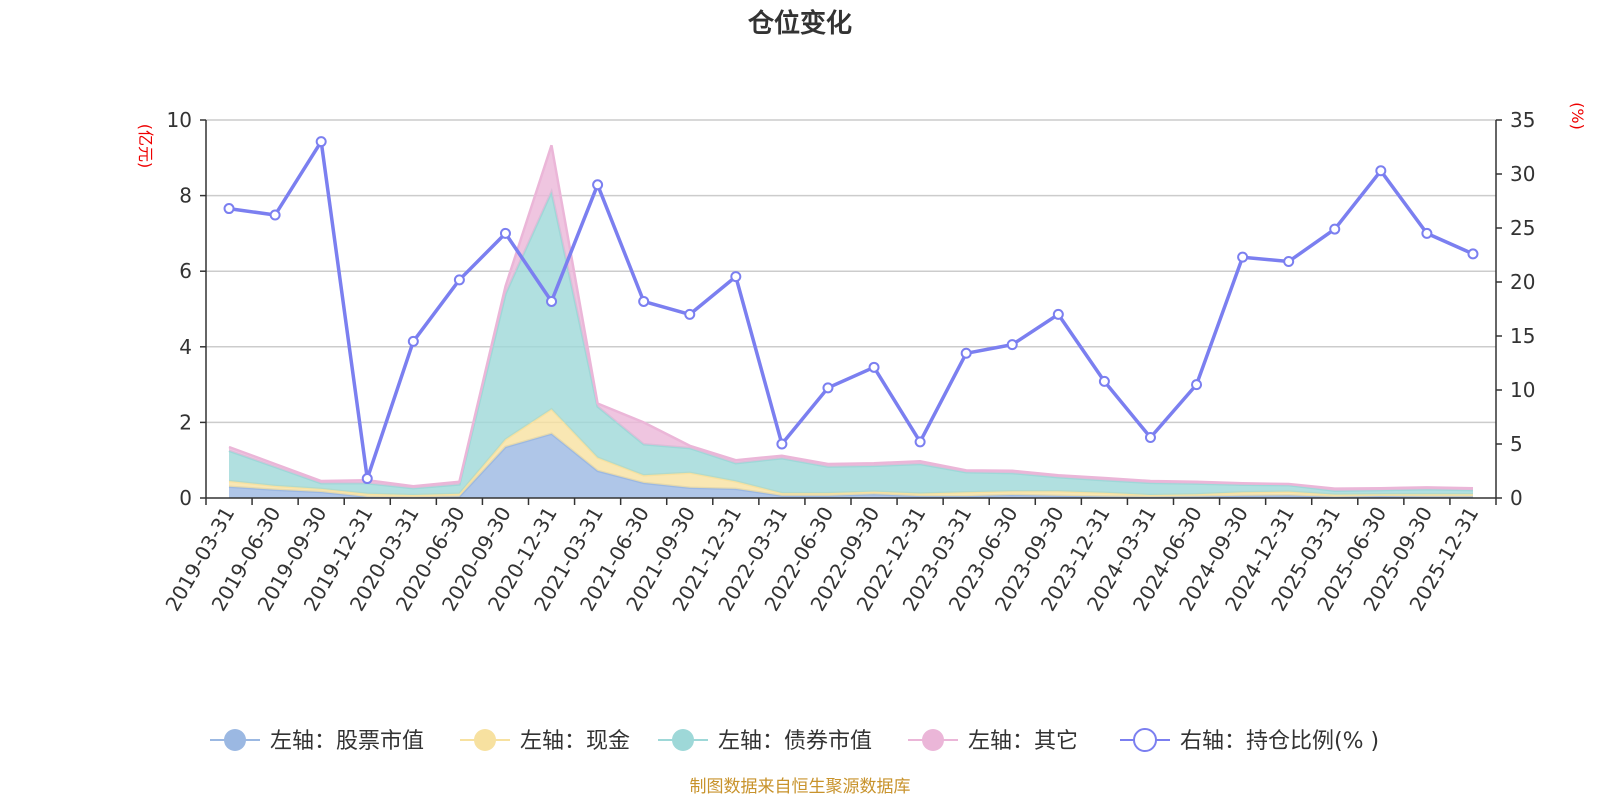 The width and height of the screenshot is (1600, 800). Describe the element at coordinates (185, 498) in the screenshot. I see `left-tick-label: 0` at that location.